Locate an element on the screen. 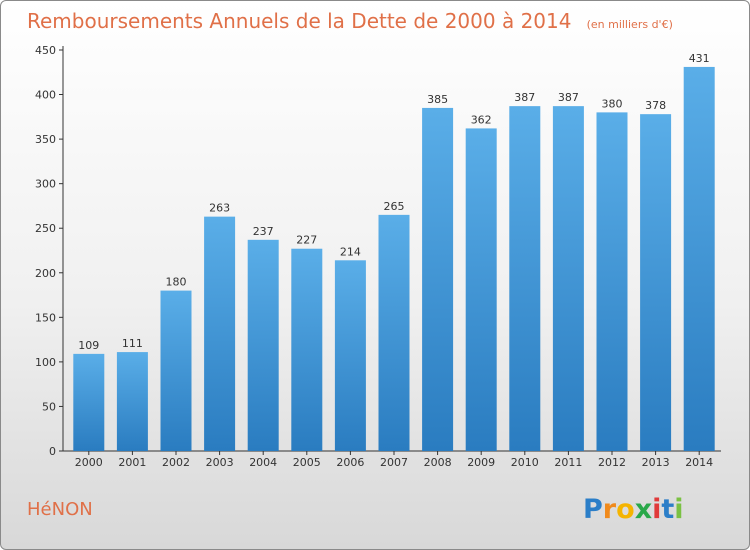 The width and height of the screenshot is (750, 550). proxiti-logo: Proxiti is located at coordinates (633, 509).